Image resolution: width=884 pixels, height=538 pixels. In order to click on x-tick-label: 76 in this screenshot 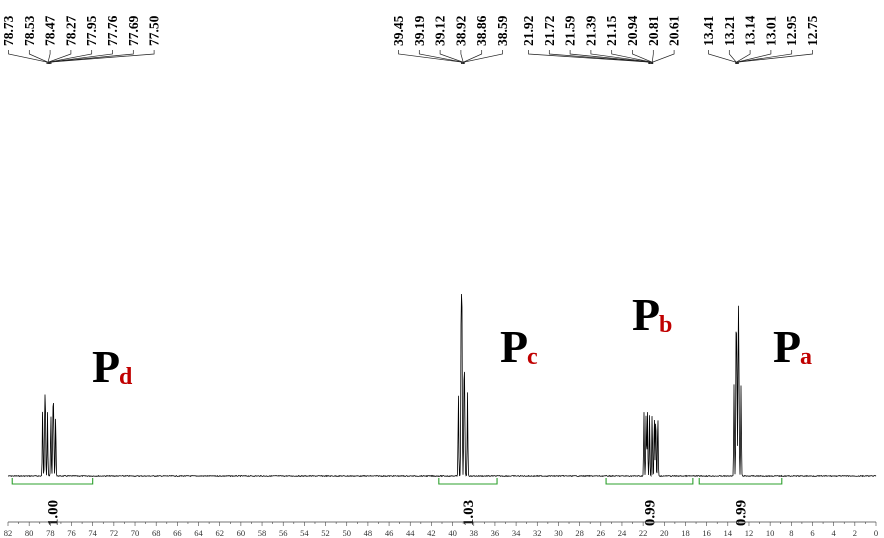, I will do `click(71, 533)`.